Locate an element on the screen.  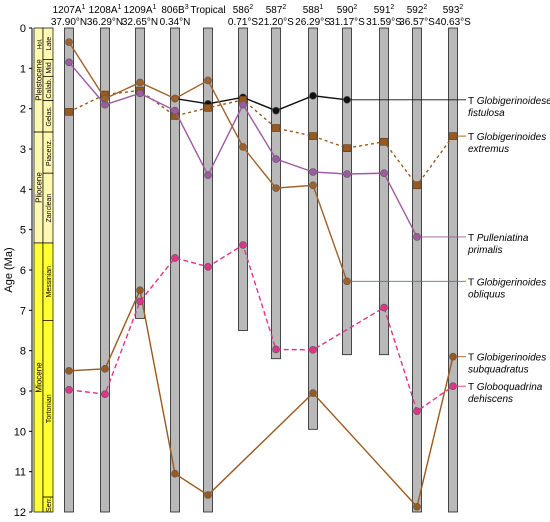
y-tick-label: 11 is located at coordinates (20, 473).